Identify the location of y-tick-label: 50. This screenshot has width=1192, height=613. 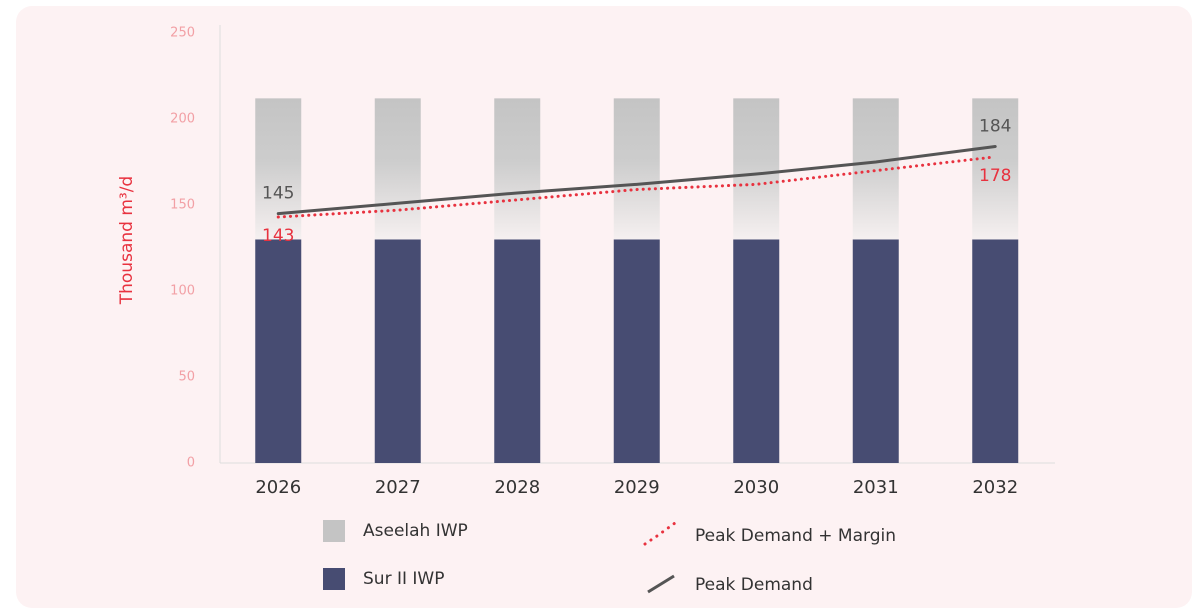
(186, 377).